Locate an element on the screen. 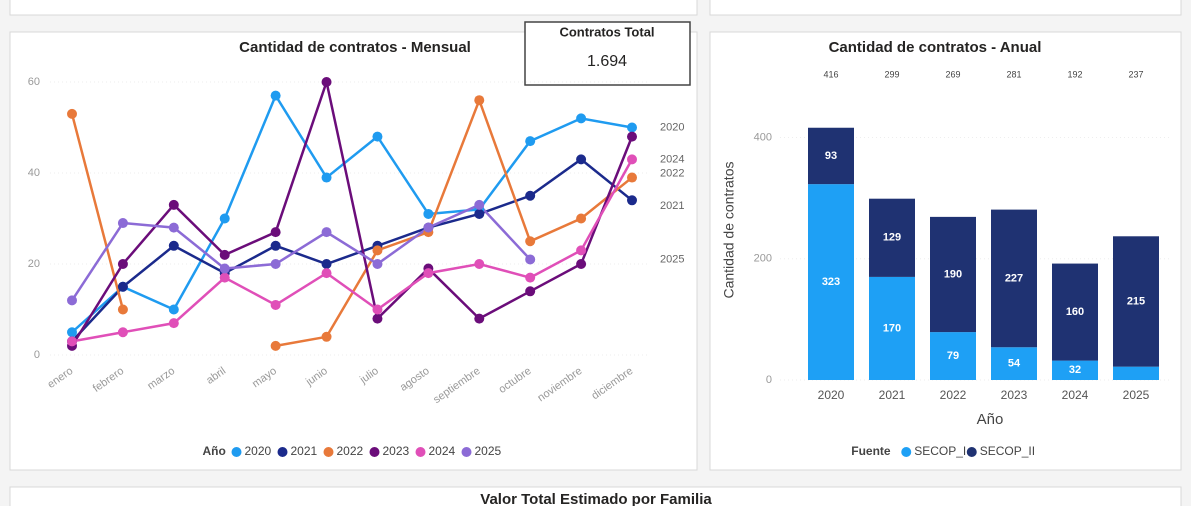 Image resolution: width=1191 pixels, height=506 pixels. y-tick-label: 400 is located at coordinates (763, 137).